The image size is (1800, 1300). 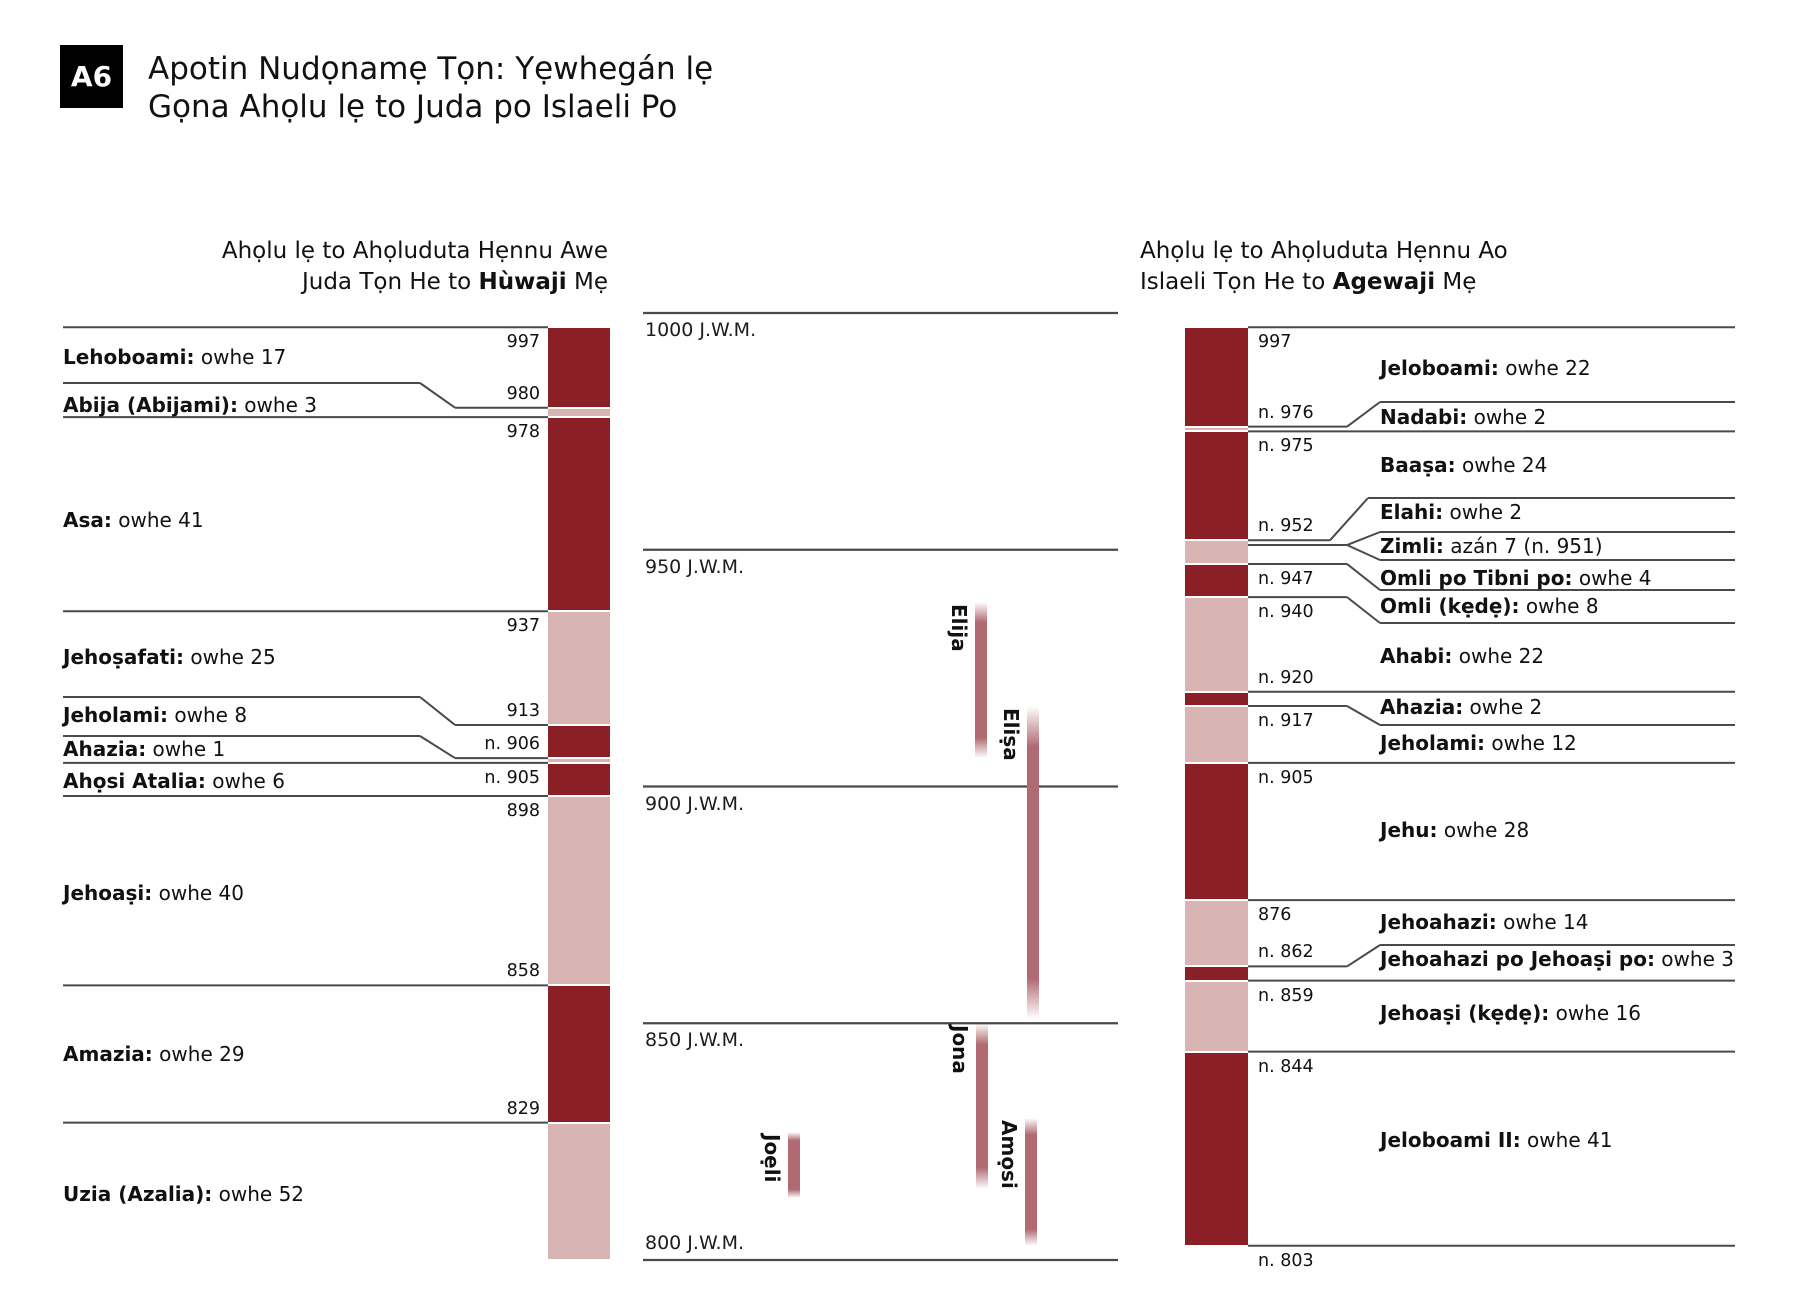 I want to click on judah-reign-label: Abija (Abijami): owhe 3, so click(x=190, y=405).